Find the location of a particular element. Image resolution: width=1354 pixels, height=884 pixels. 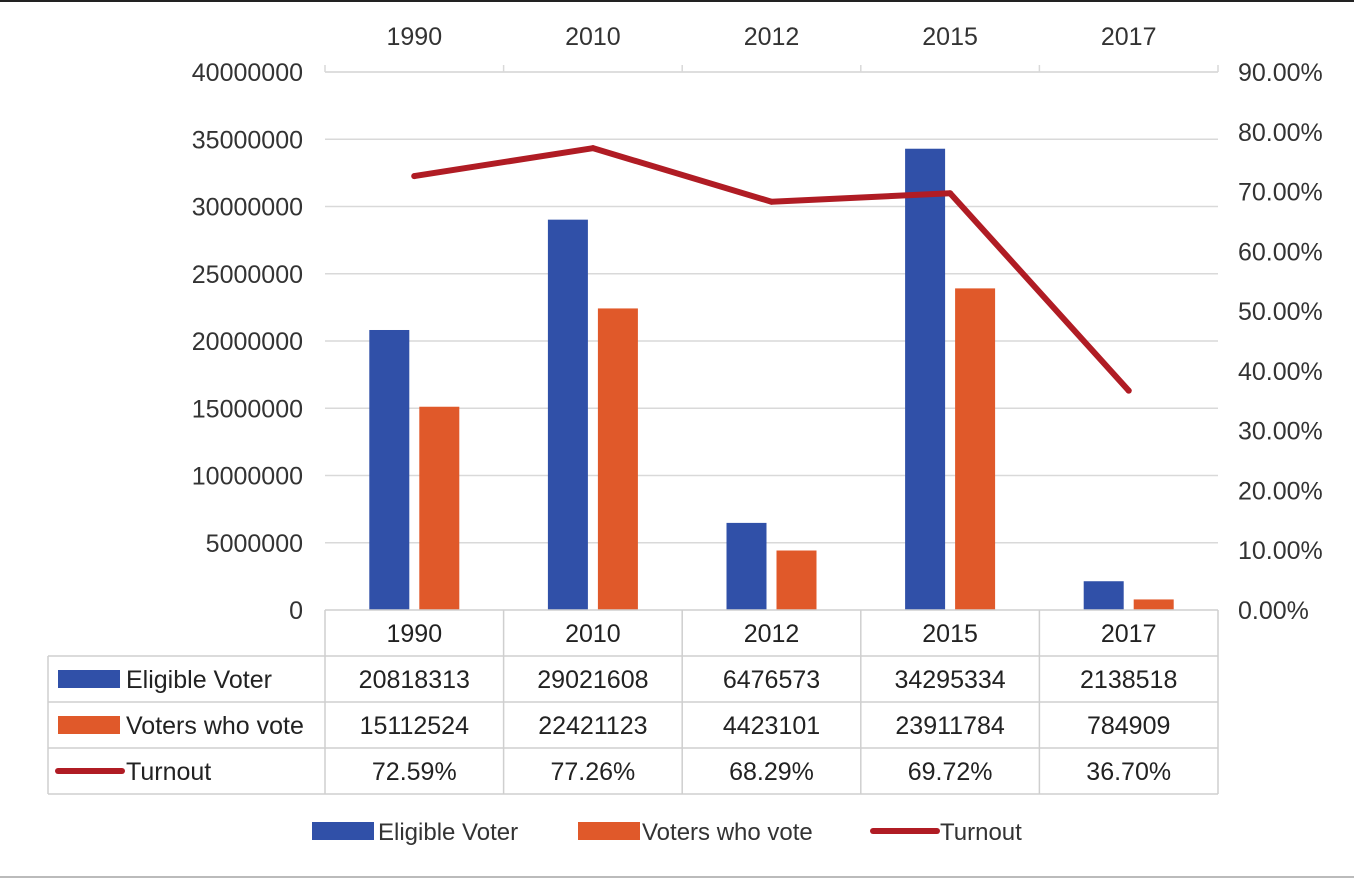

table-header-cell: 2015 is located at coordinates (950, 634).